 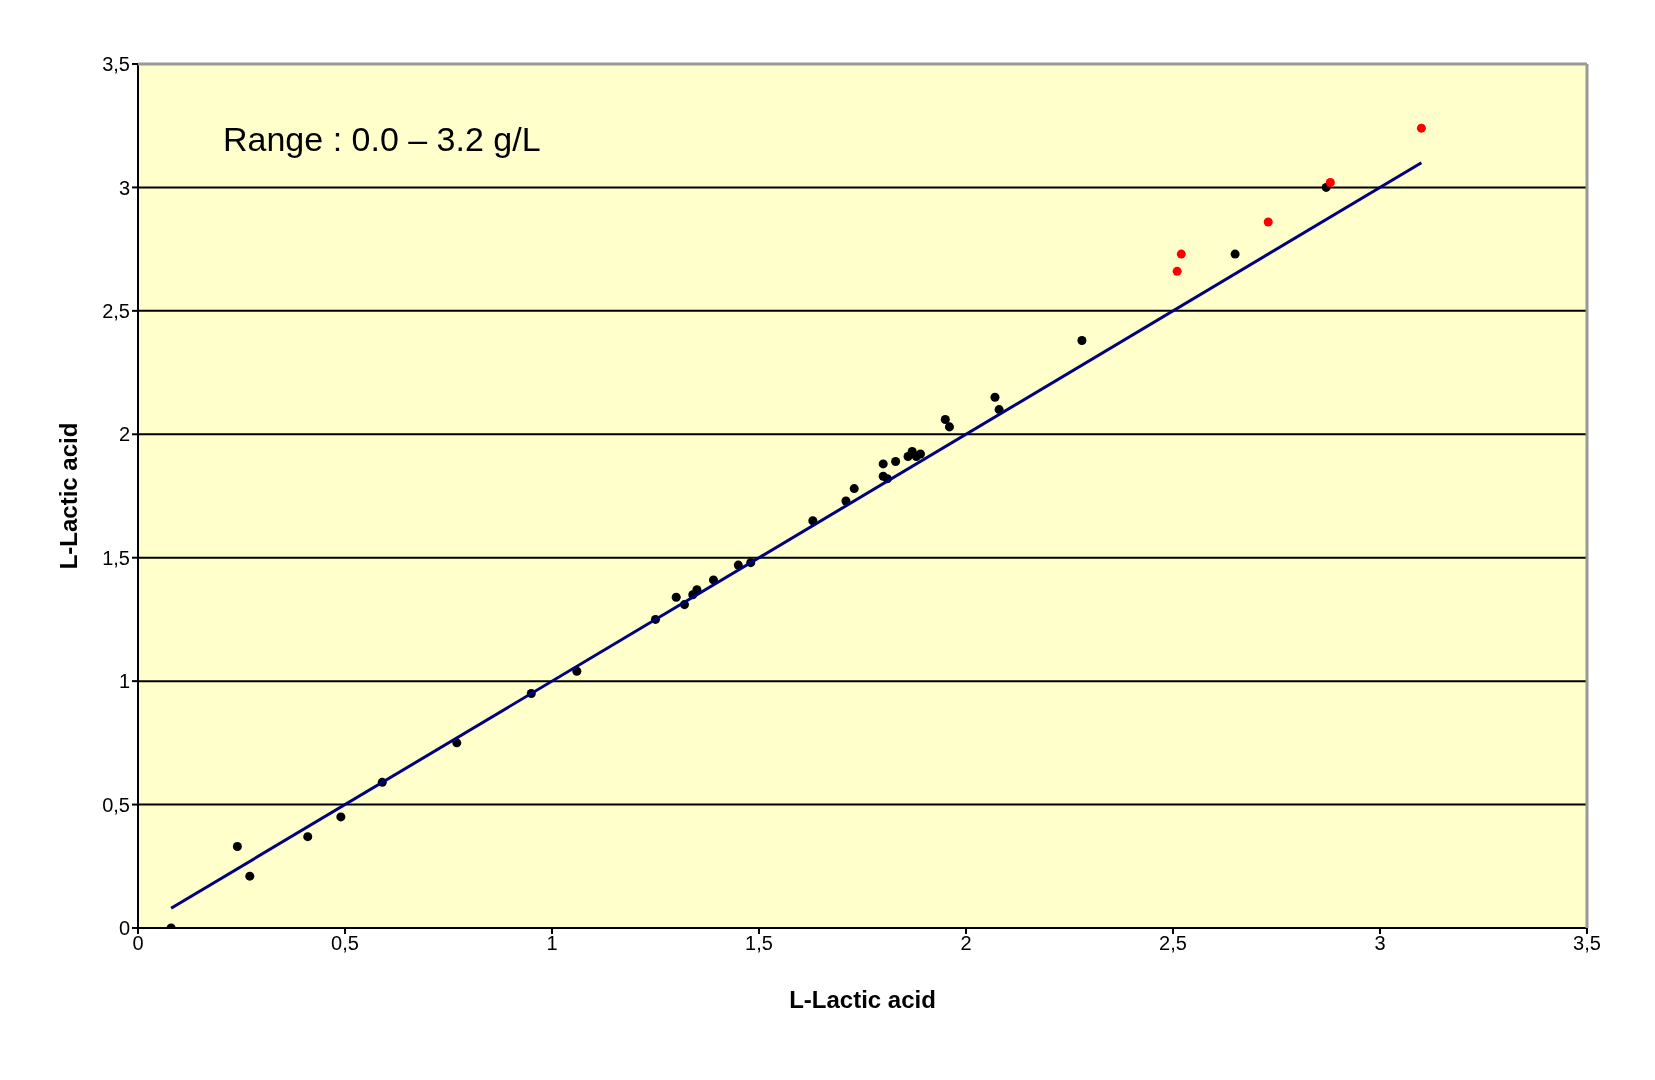 I want to click on x-tick-label: 0,5, so click(x=345, y=943).